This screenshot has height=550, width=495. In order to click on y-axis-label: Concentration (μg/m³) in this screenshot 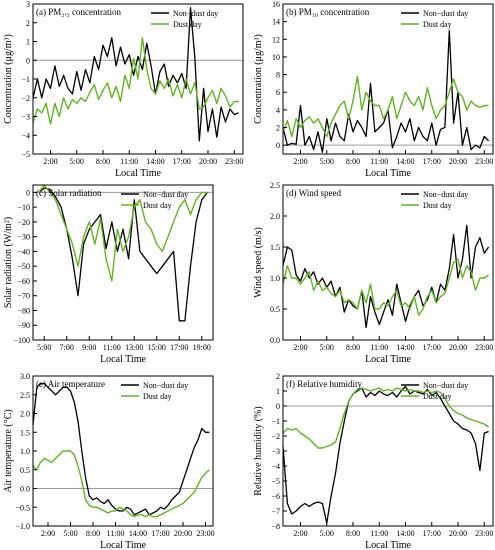, I will do `click(258, 79)`.